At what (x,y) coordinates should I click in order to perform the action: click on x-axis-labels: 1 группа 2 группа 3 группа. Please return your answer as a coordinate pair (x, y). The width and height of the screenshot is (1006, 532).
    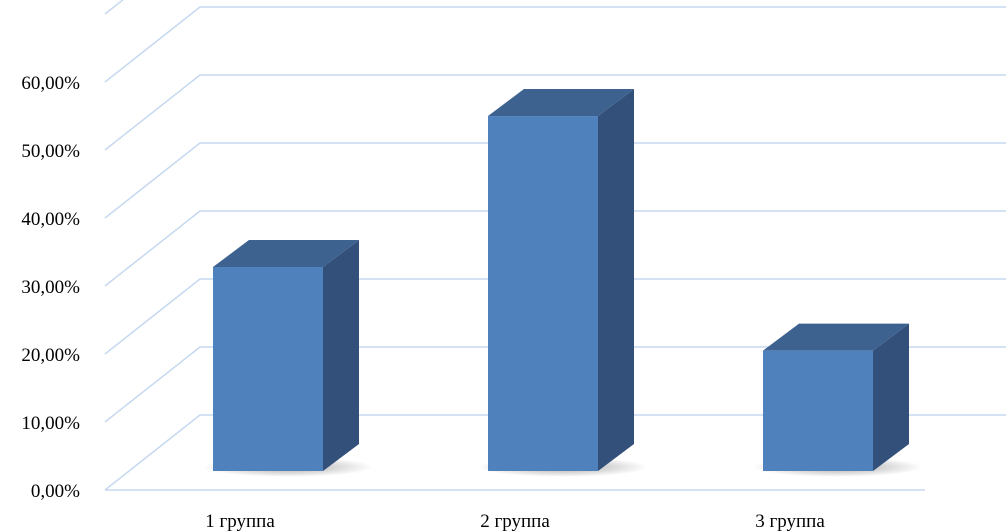
    Looking at the image, I should click on (515, 521).